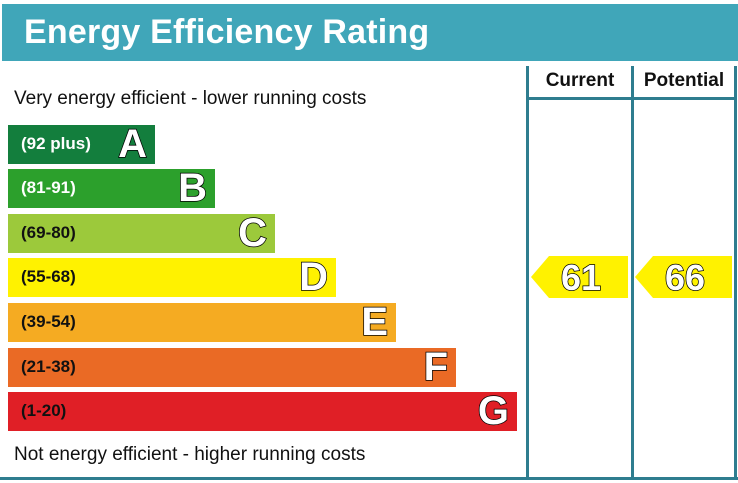 The image size is (738, 483). What do you see at coordinates (684, 80) in the screenshot?
I see `potential-column-header: Potential` at bounding box center [684, 80].